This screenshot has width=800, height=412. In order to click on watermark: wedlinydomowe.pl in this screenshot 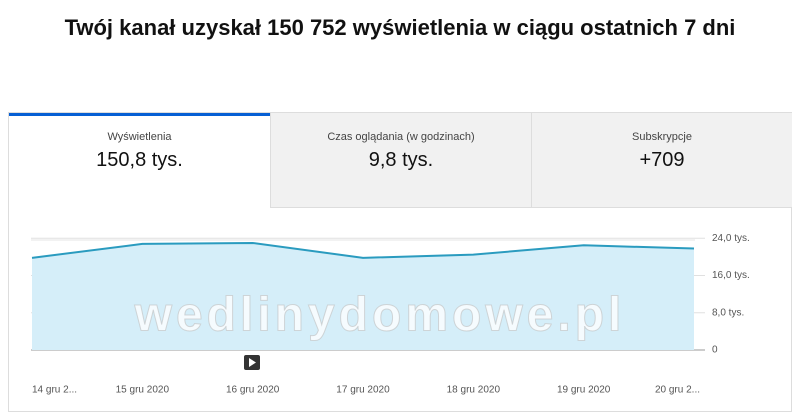, I will do `click(380, 315)`.